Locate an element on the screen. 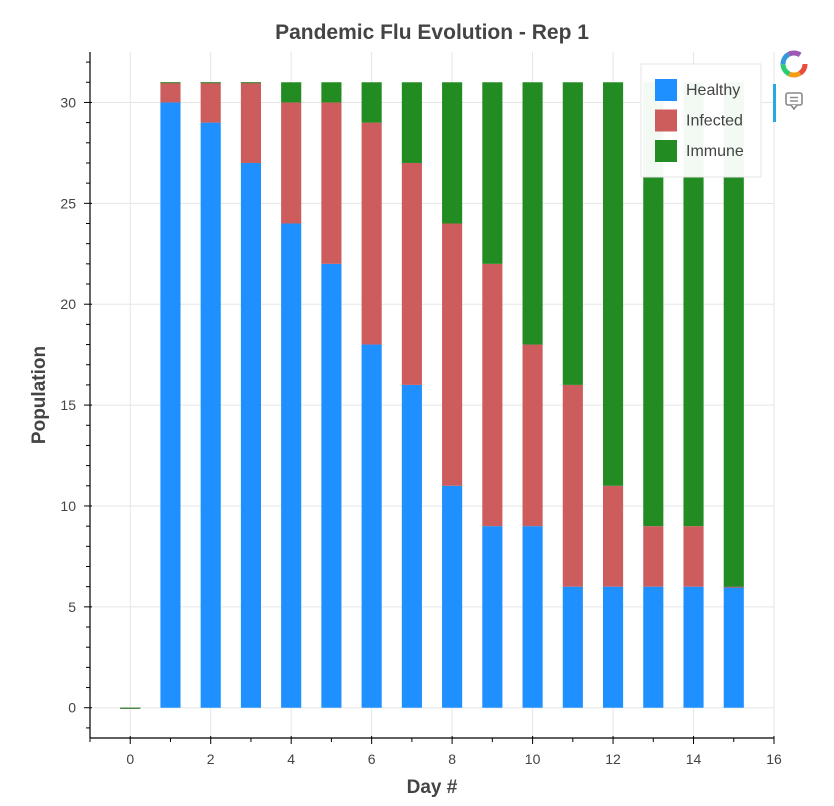 The width and height of the screenshot is (834, 806). active-tool-indicator is located at coordinates (774, 103).